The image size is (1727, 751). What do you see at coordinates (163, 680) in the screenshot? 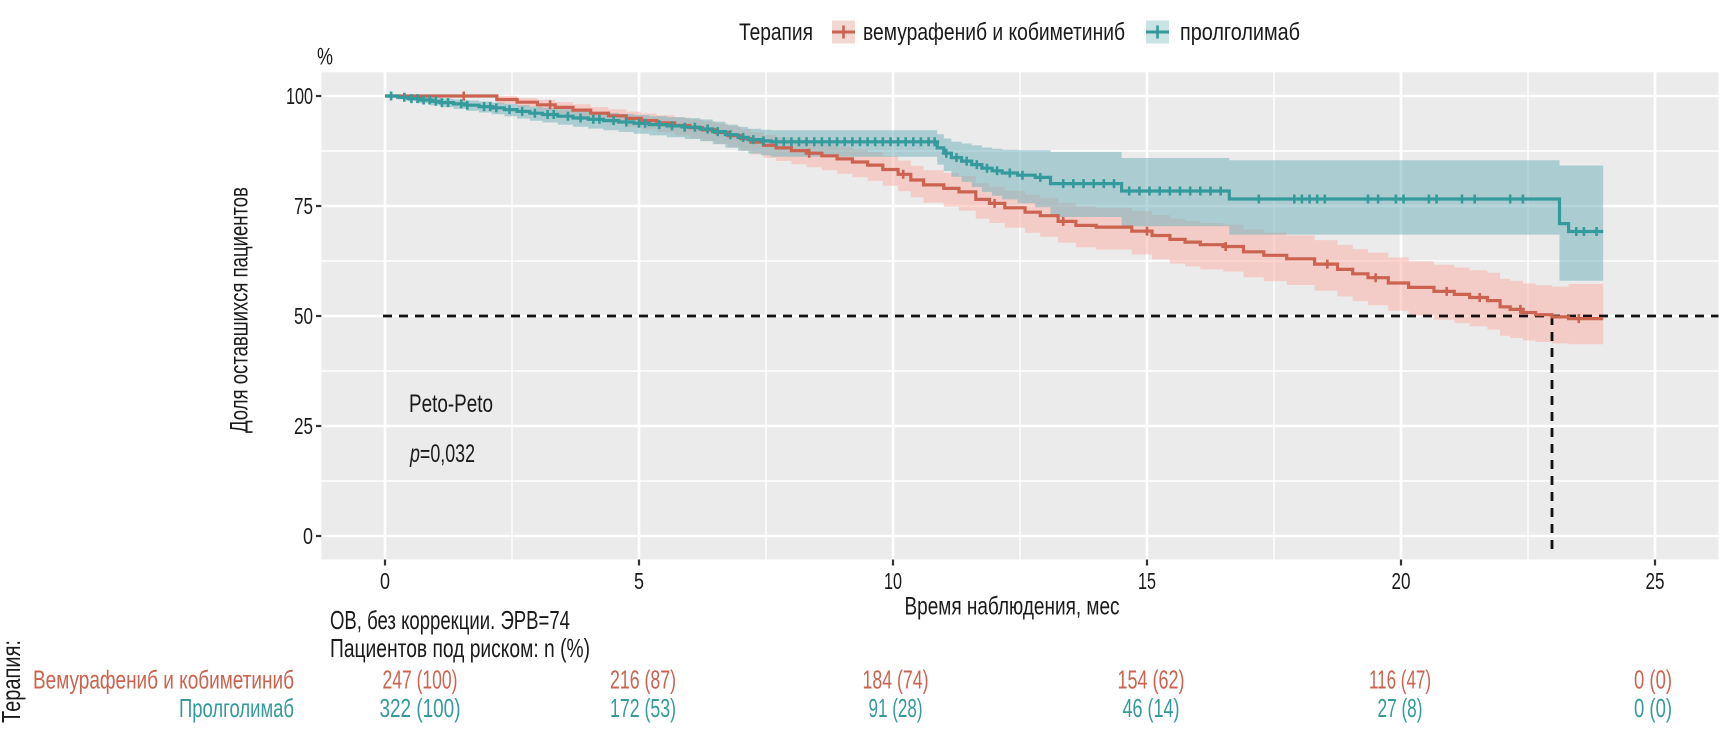
I see `svg-text: Вемурафениб и кобиметиниб` at bounding box center [163, 680].